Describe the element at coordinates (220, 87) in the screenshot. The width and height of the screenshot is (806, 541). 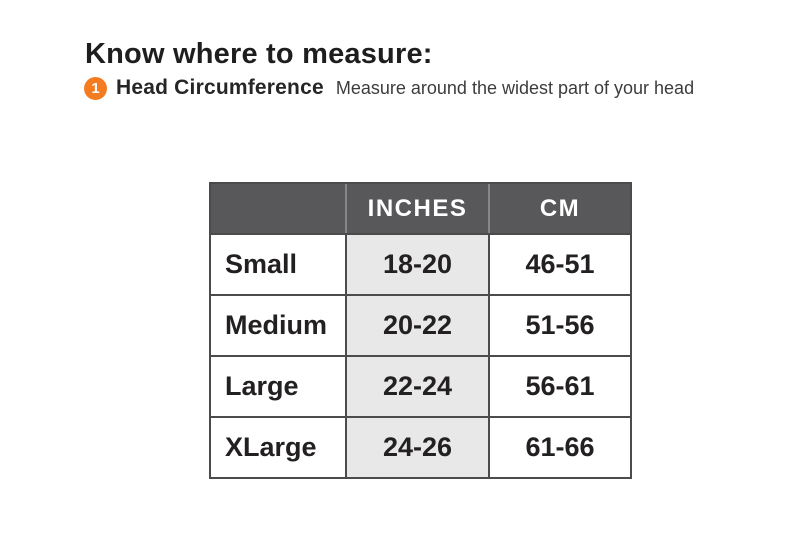
I see `measurement-name: Head Circumference` at that location.